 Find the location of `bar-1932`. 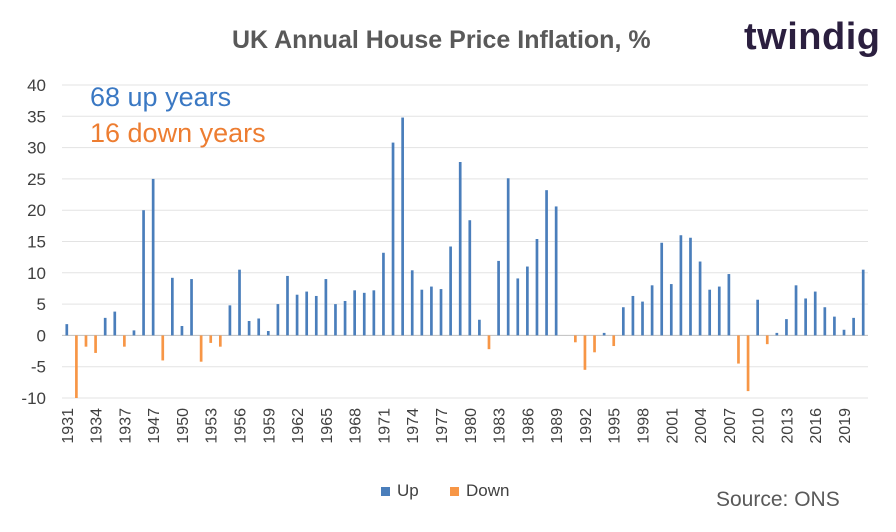

bar-1932 is located at coordinates (76, 366).